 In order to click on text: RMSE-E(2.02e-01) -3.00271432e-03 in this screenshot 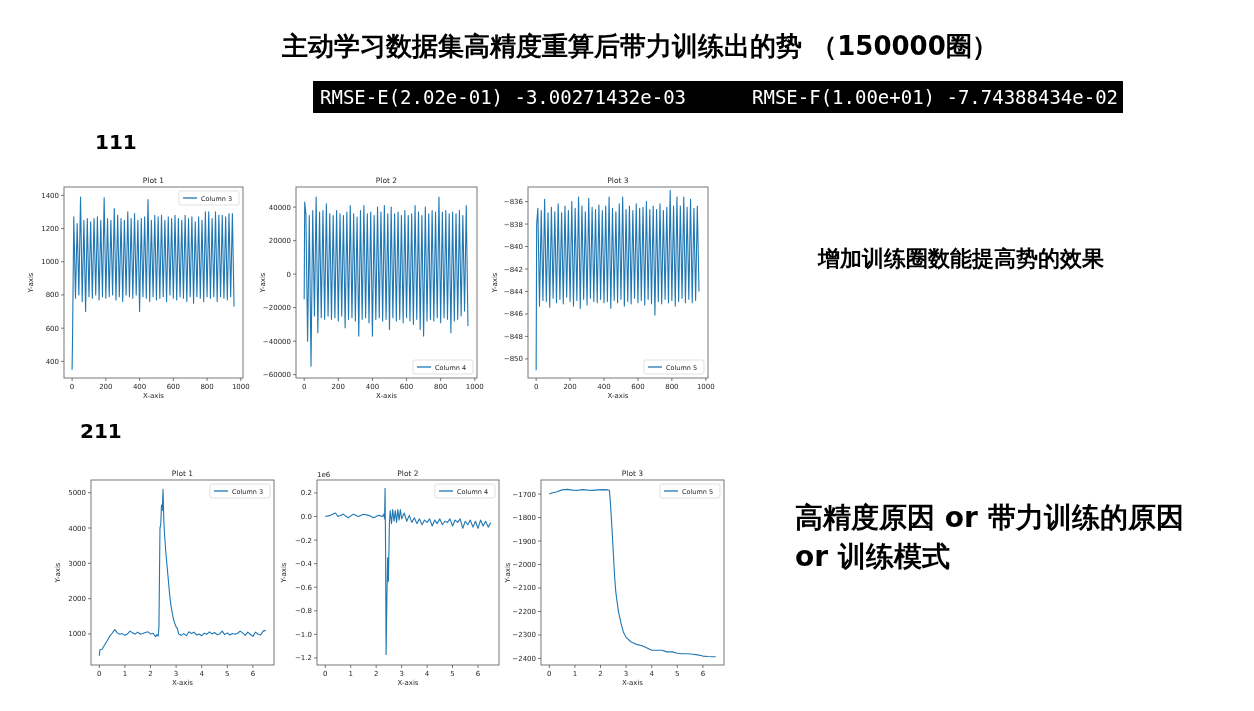, I will do `click(503, 97)`.